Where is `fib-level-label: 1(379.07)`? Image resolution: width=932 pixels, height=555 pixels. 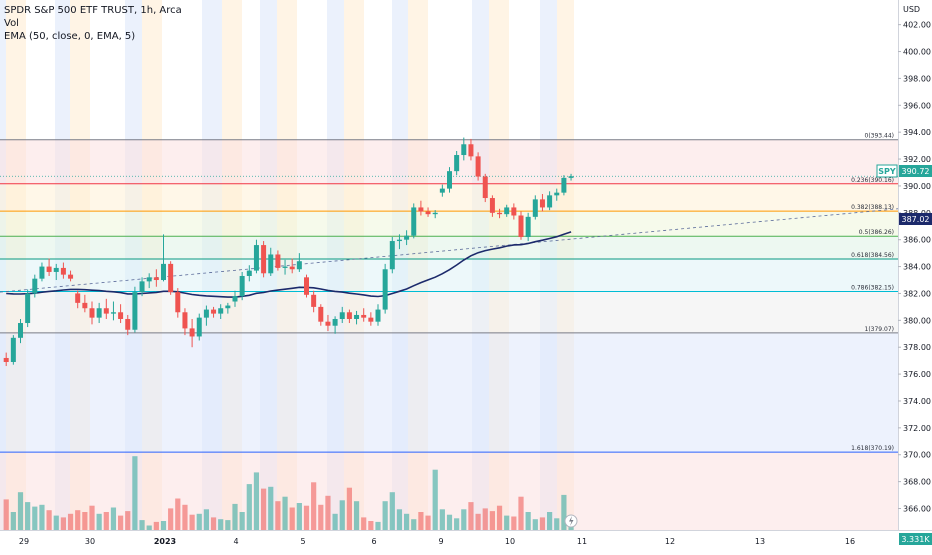 fib-level-label: 1(379.07) is located at coordinates (880, 329).